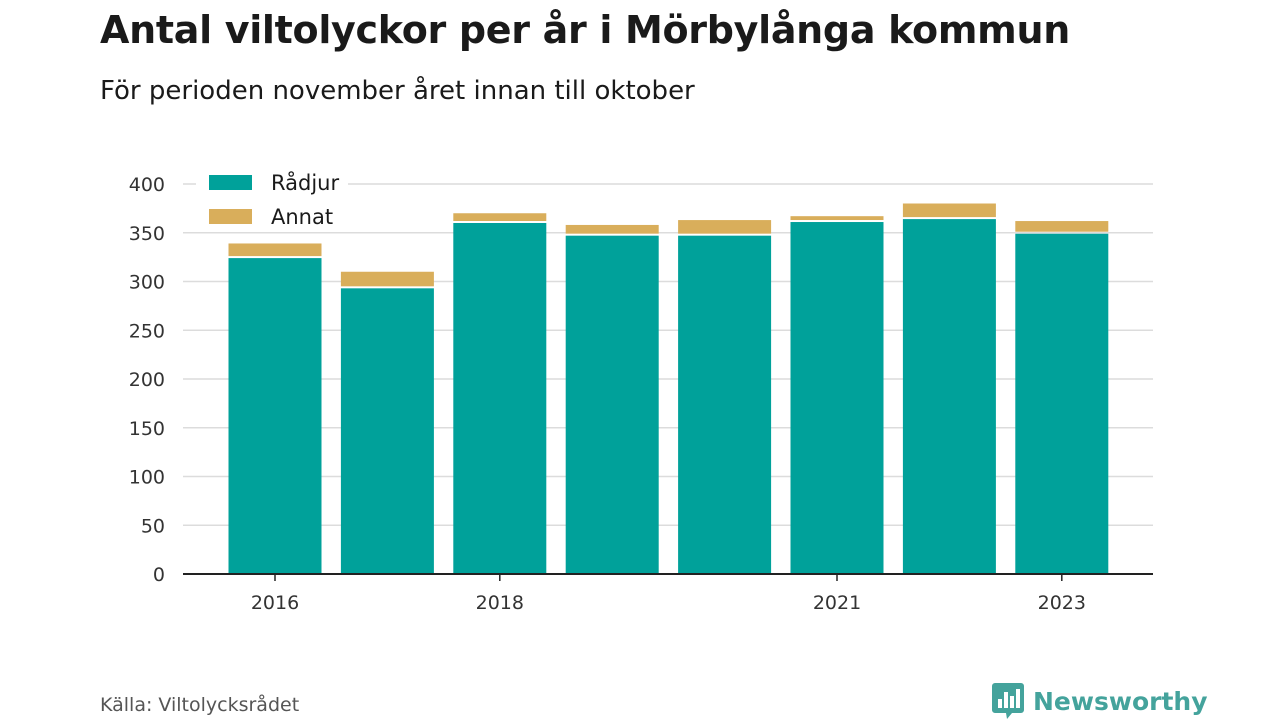  Describe the element at coordinates (500, 603) in the screenshot. I see `x-tick-label: 2018` at that location.